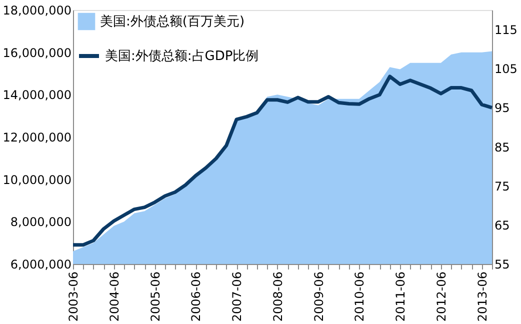 This screenshot has width=521, height=324. What do you see at coordinates (502, 225) in the screenshot?
I see `y2-tick-label: 65` at bounding box center [502, 225].